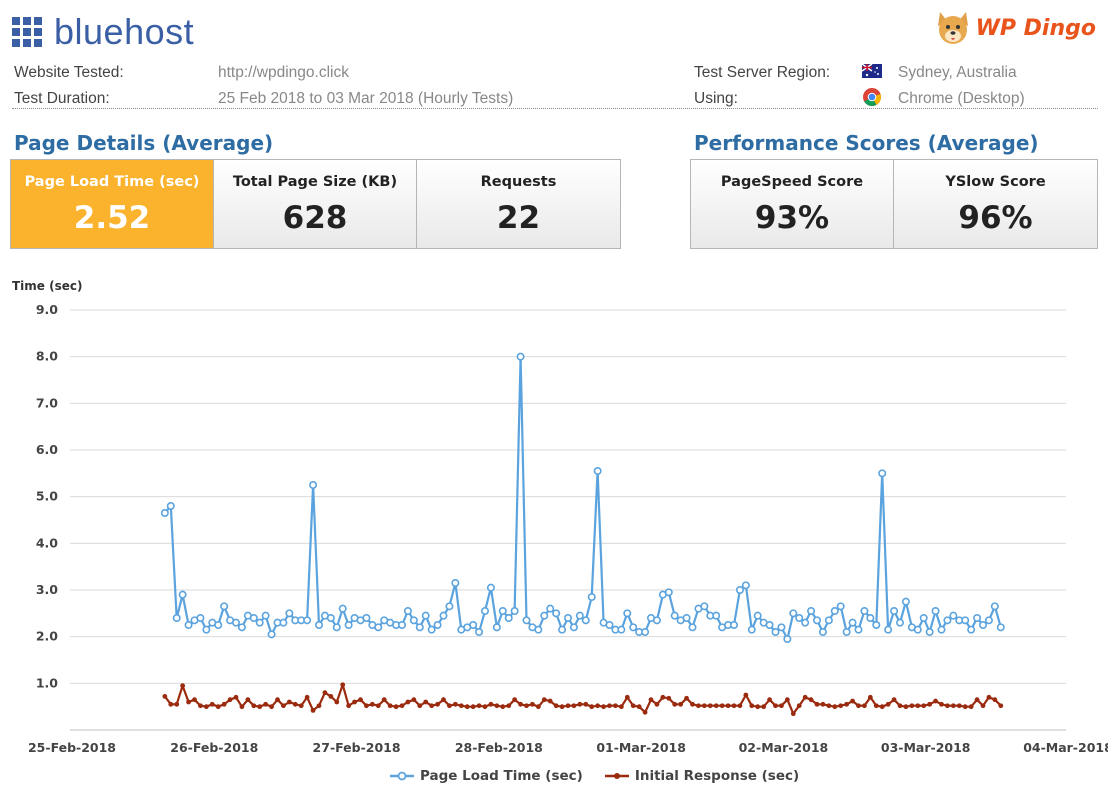 The width and height of the screenshot is (1108, 794). I want to click on yslow-label: YSlow Score, so click(995, 182).